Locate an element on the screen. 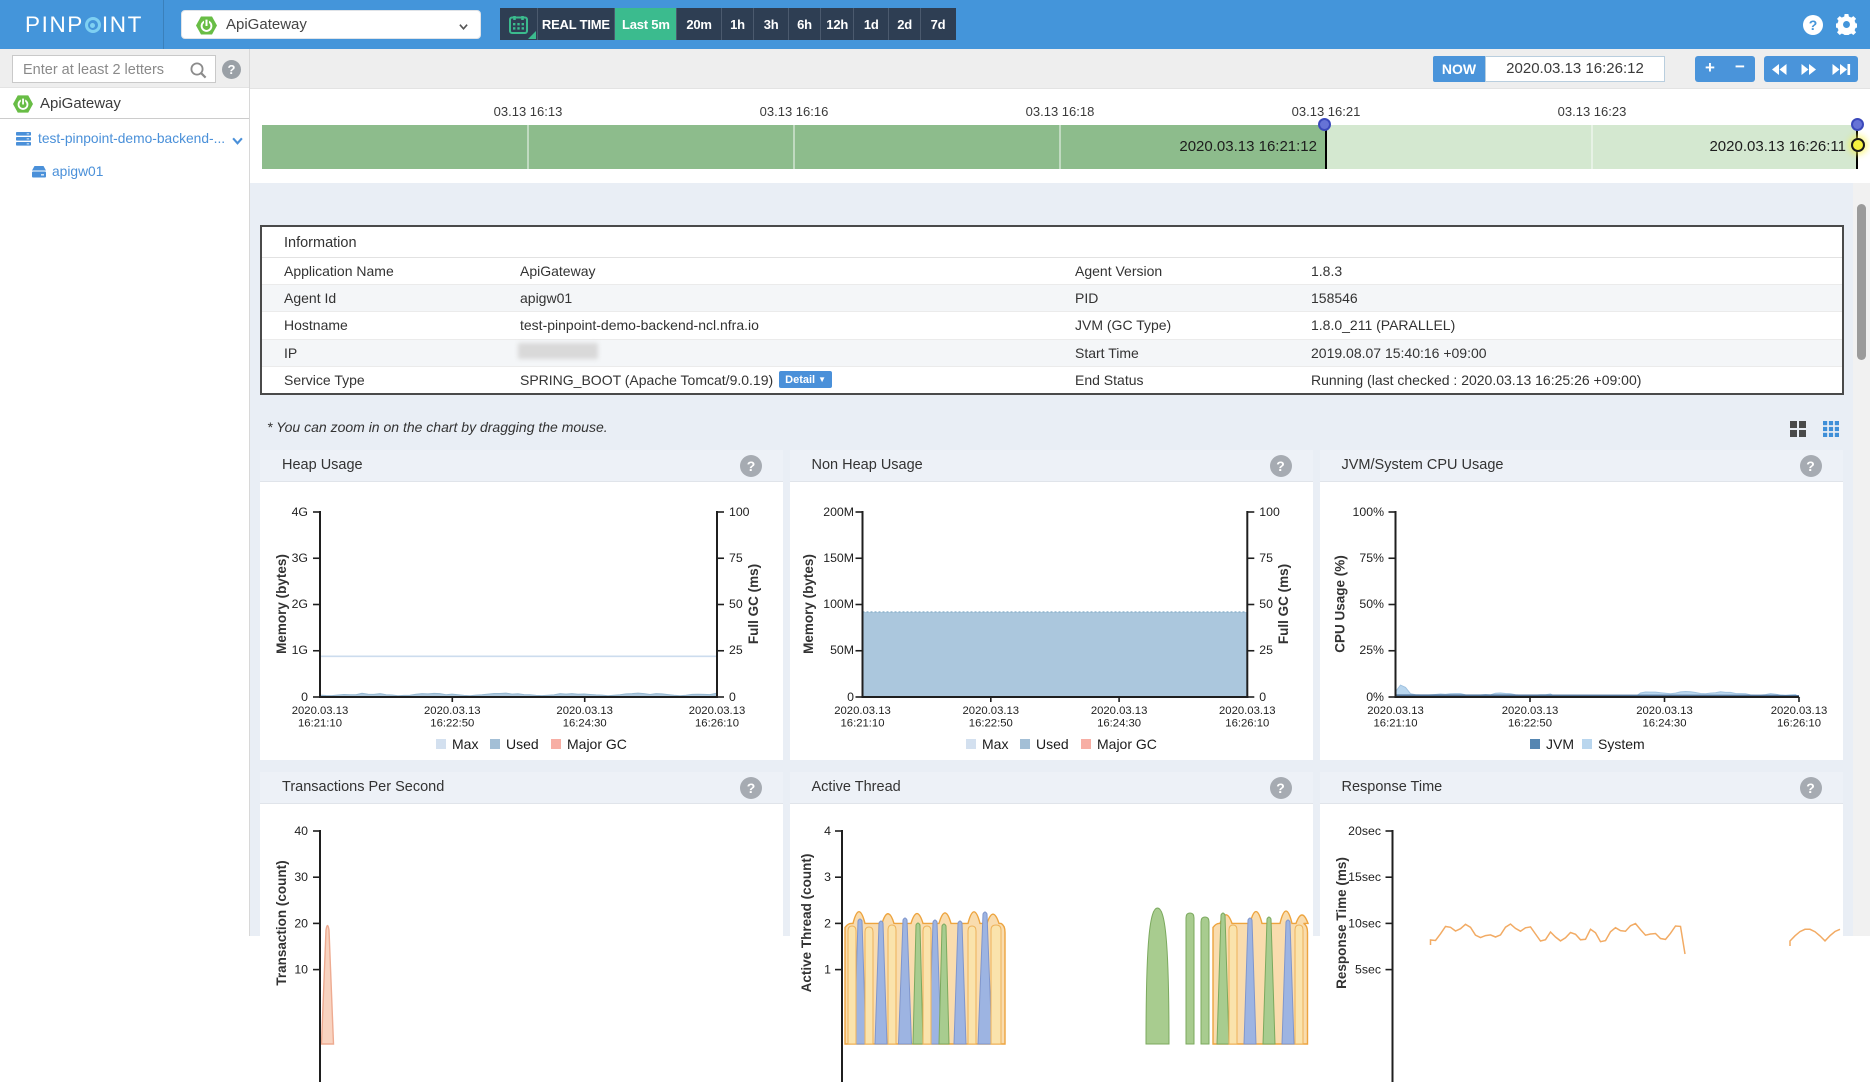  svg-text: 0% is located at coordinates (1375, 697).